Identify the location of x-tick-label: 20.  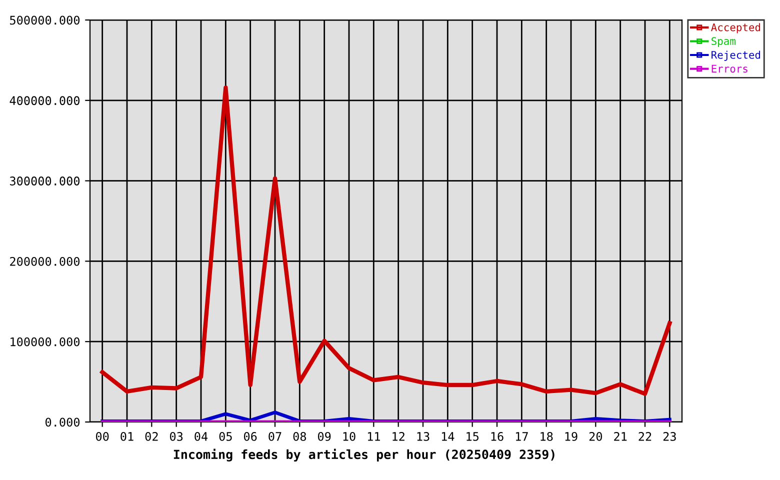
(595, 436).